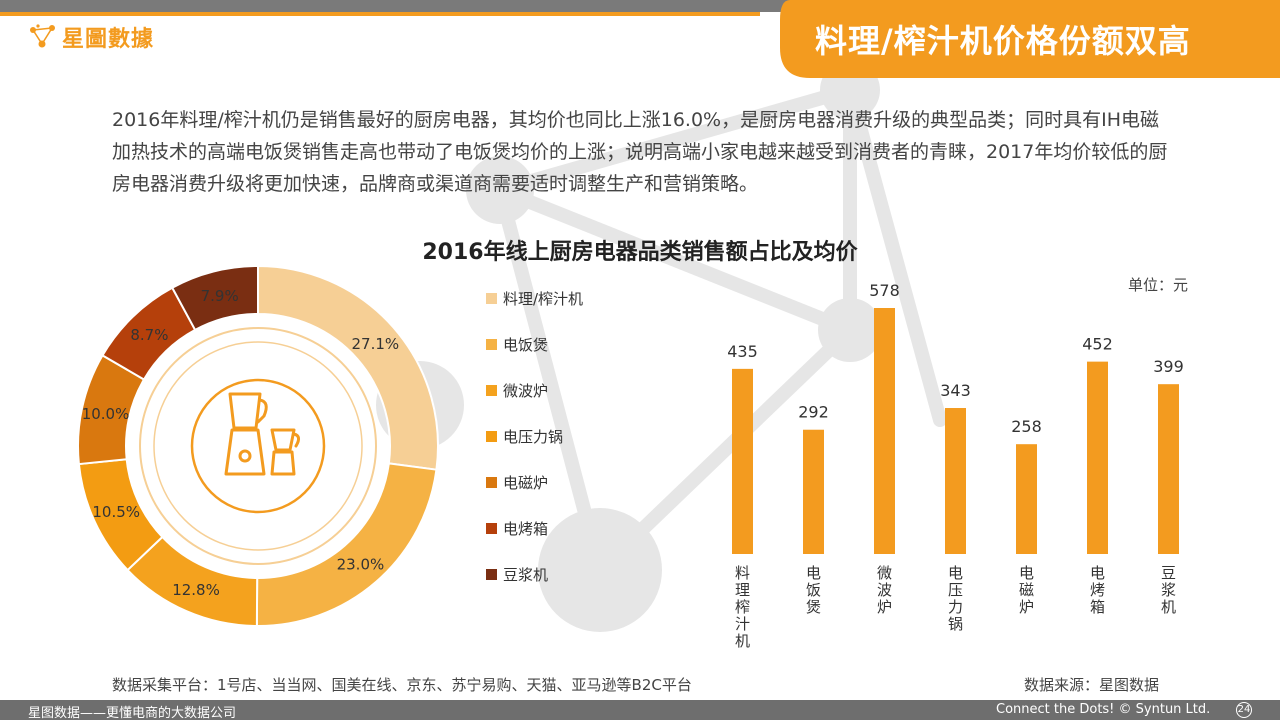 The image size is (1280, 720). What do you see at coordinates (42, 36) in the screenshot?
I see `network-logo-icon` at bounding box center [42, 36].